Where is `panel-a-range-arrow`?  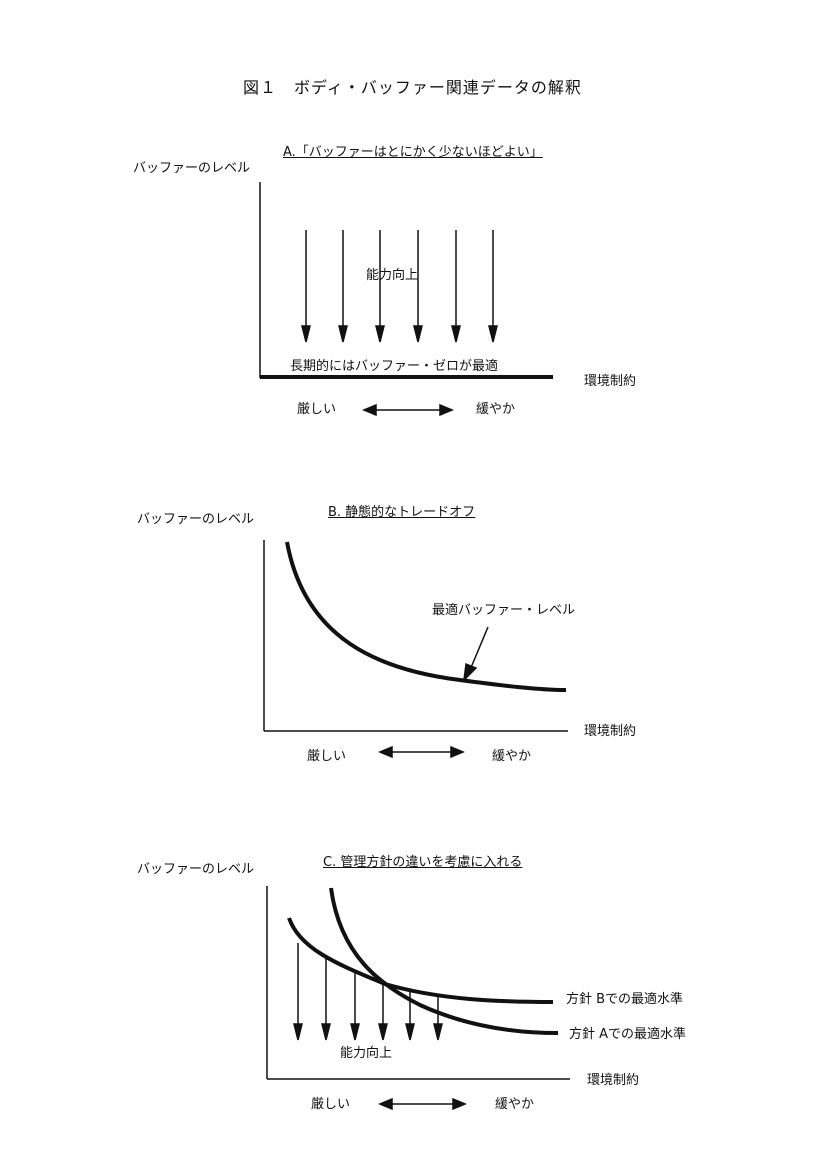
panel-a-range-arrow is located at coordinates (408, 410).